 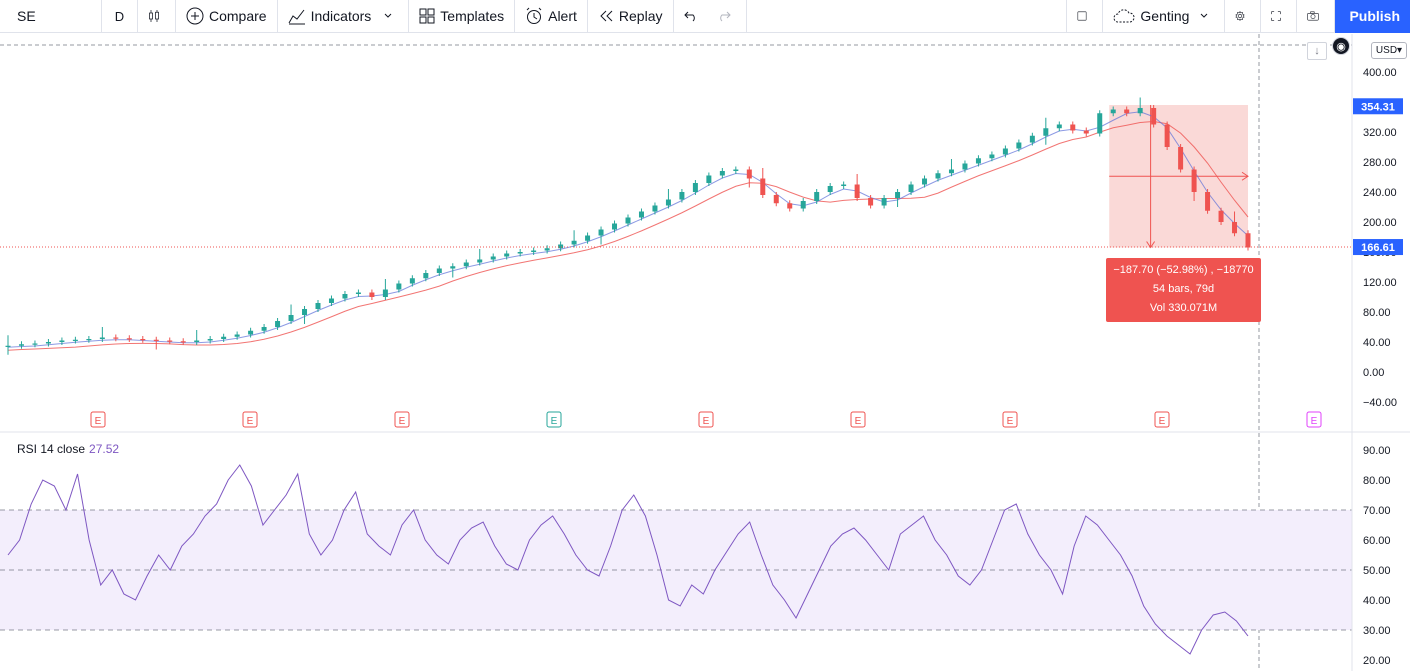 What do you see at coordinates (1341, 46) in the screenshot?
I see `globe-icon: ◉` at bounding box center [1341, 46].